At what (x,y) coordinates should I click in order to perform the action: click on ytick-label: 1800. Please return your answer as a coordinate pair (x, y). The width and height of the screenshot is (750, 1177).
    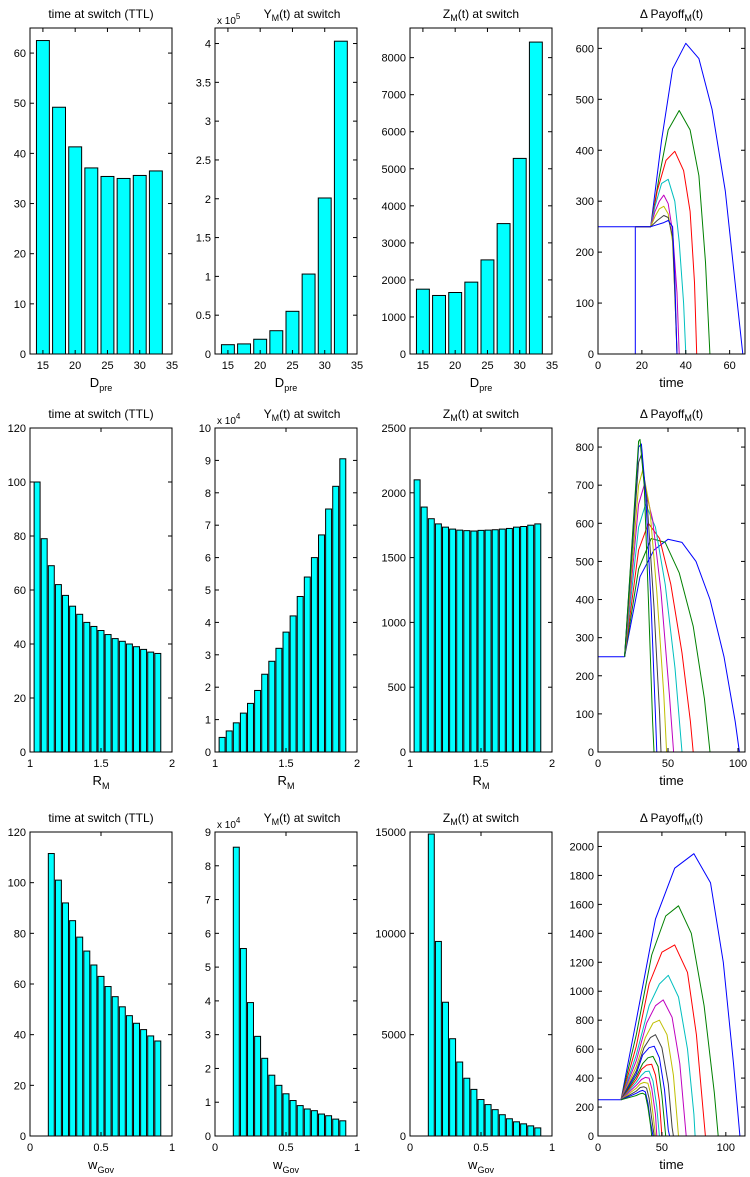
    Looking at the image, I should click on (582, 876).